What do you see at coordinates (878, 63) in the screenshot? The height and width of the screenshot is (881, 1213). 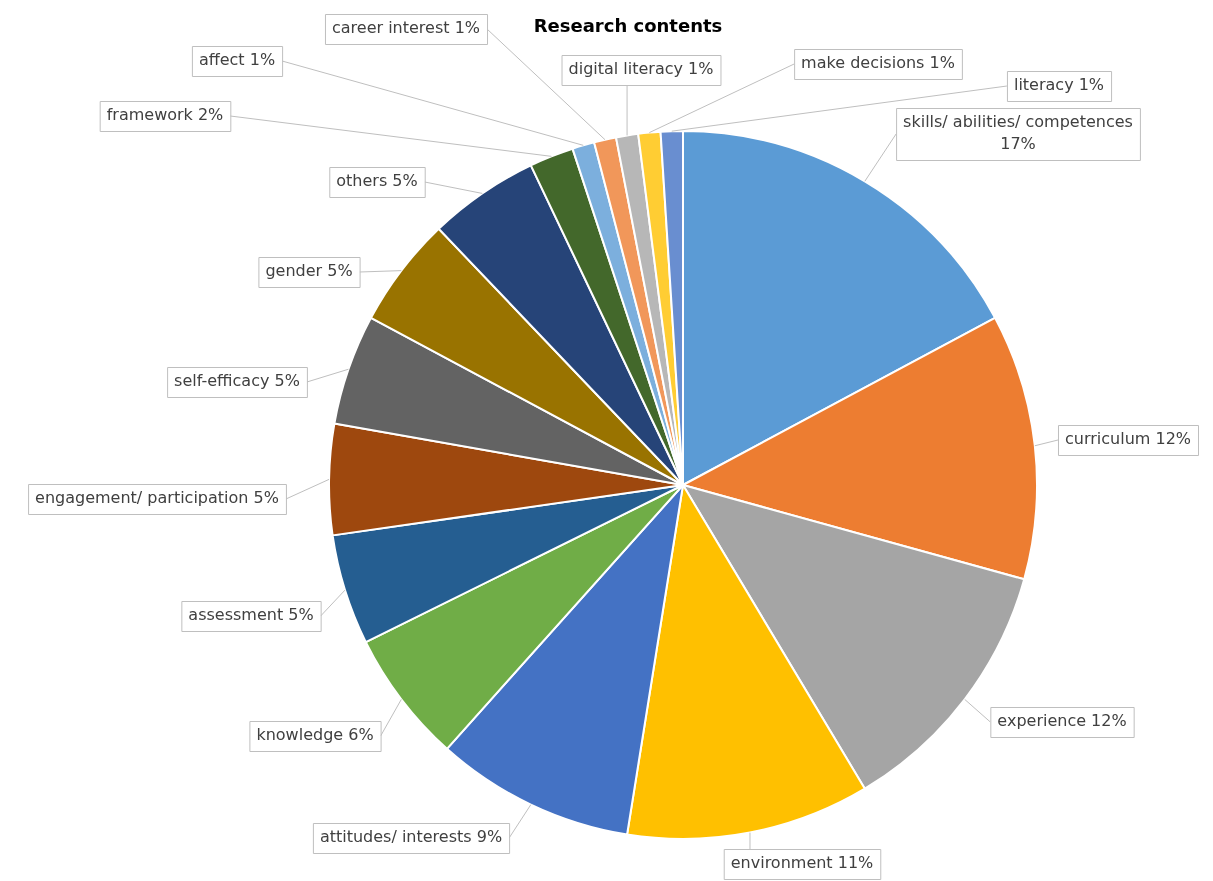 I see `slice-label: make decisions 1%` at bounding box center [878, 63].